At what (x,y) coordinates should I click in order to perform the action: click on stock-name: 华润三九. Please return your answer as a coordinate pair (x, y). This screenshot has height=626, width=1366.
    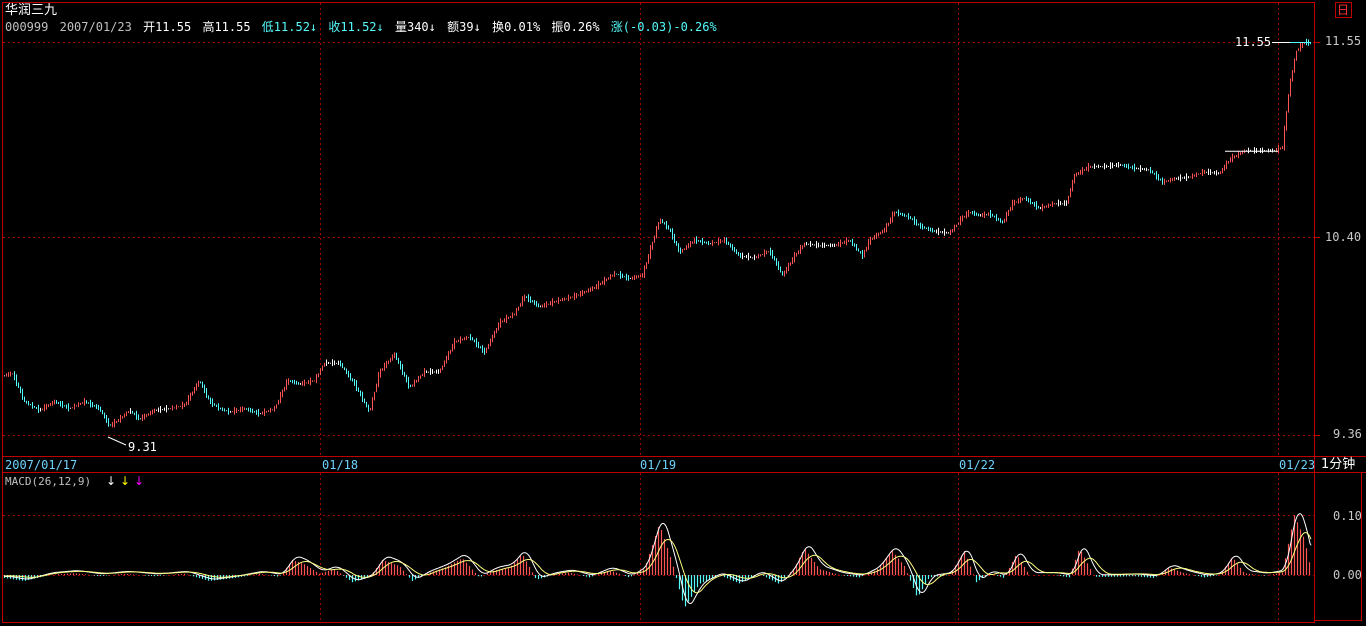
    Looking at the image, I should click on (31, 10).